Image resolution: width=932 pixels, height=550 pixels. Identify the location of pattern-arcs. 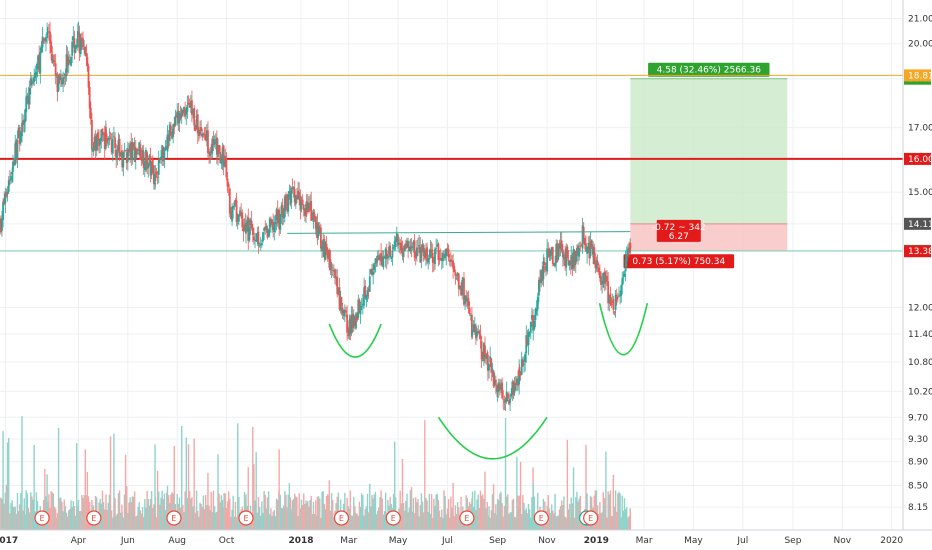
(488, 381).